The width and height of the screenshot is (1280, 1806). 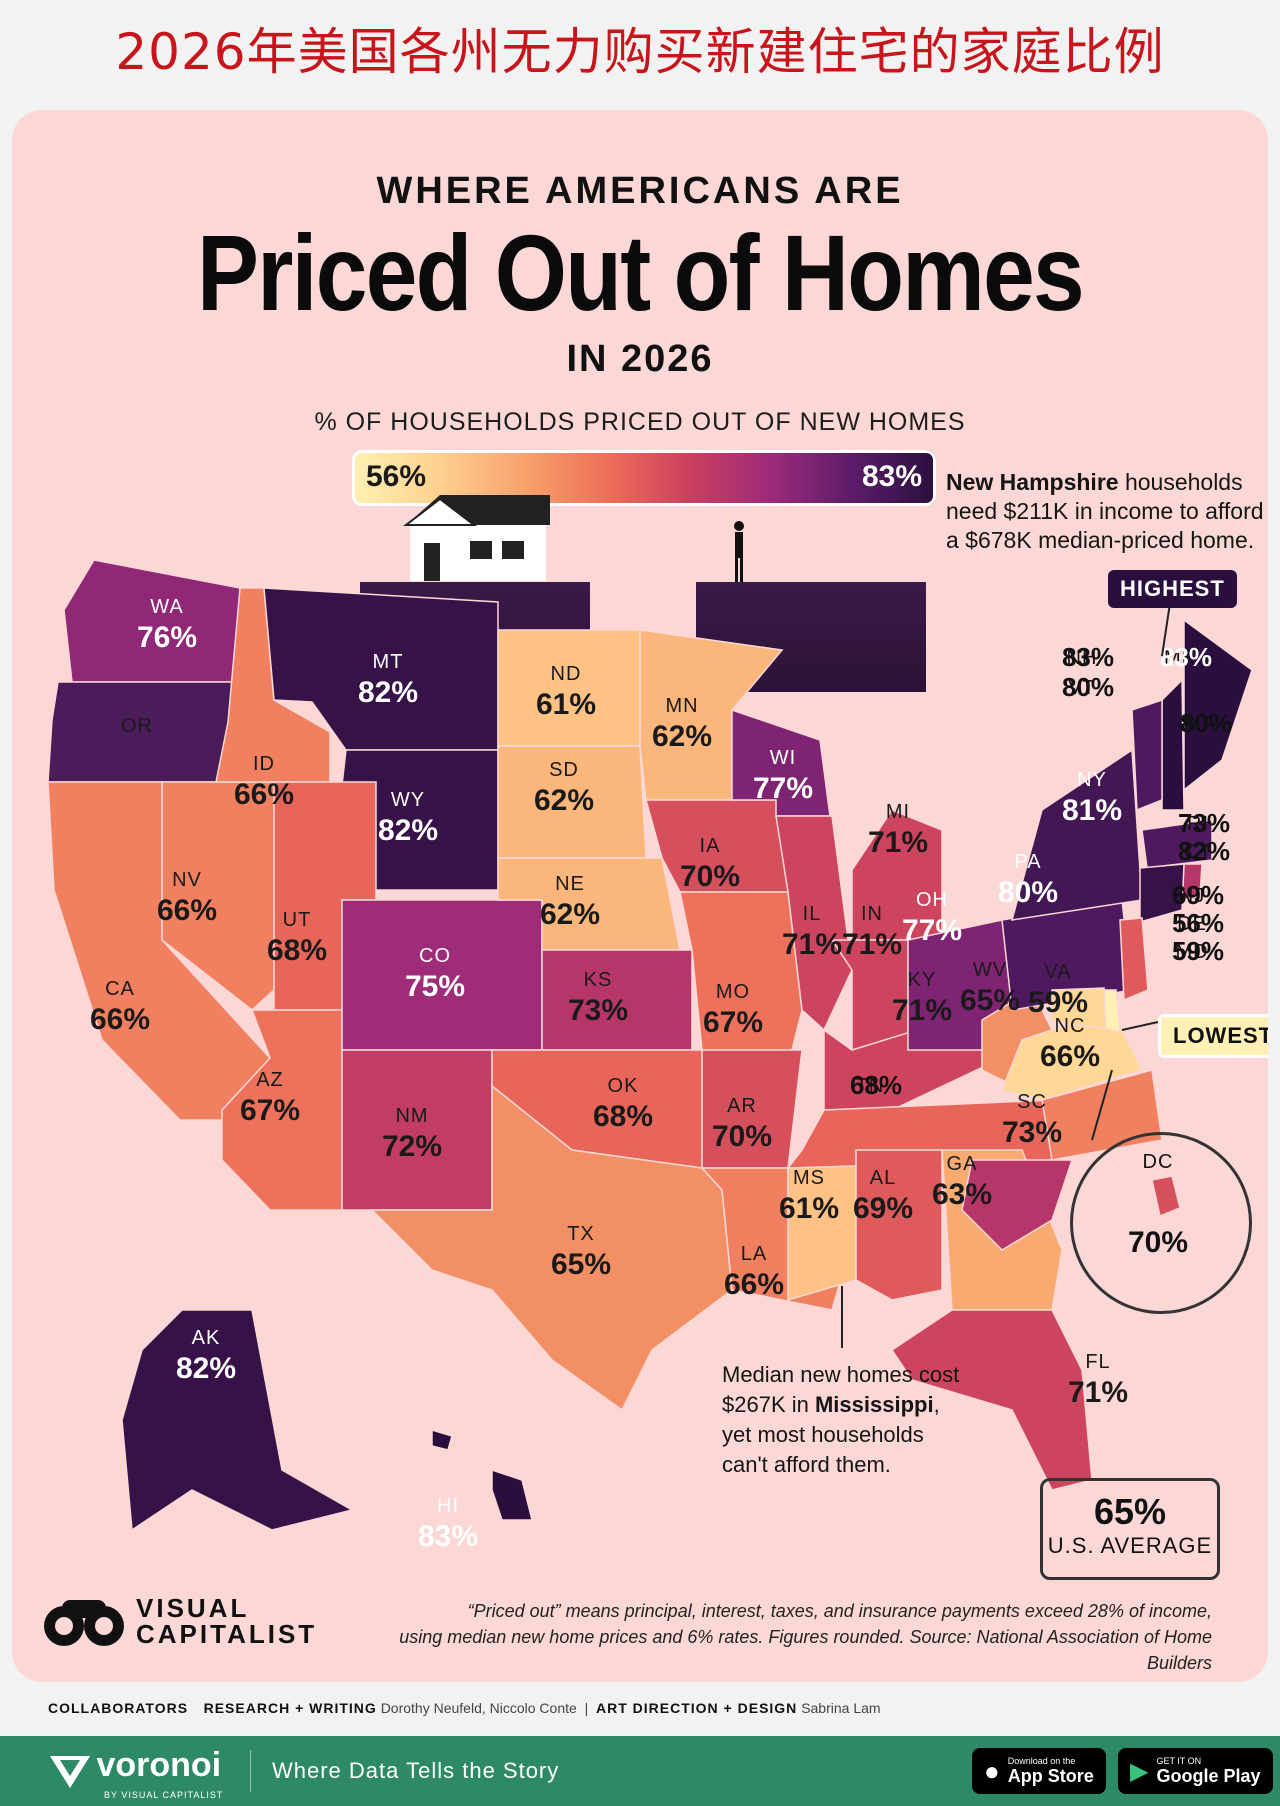 What do you see at coordinates (922, 980) in the screenshot?
I see `state-abbr-ky: KY` at bounding box center [922, 980].